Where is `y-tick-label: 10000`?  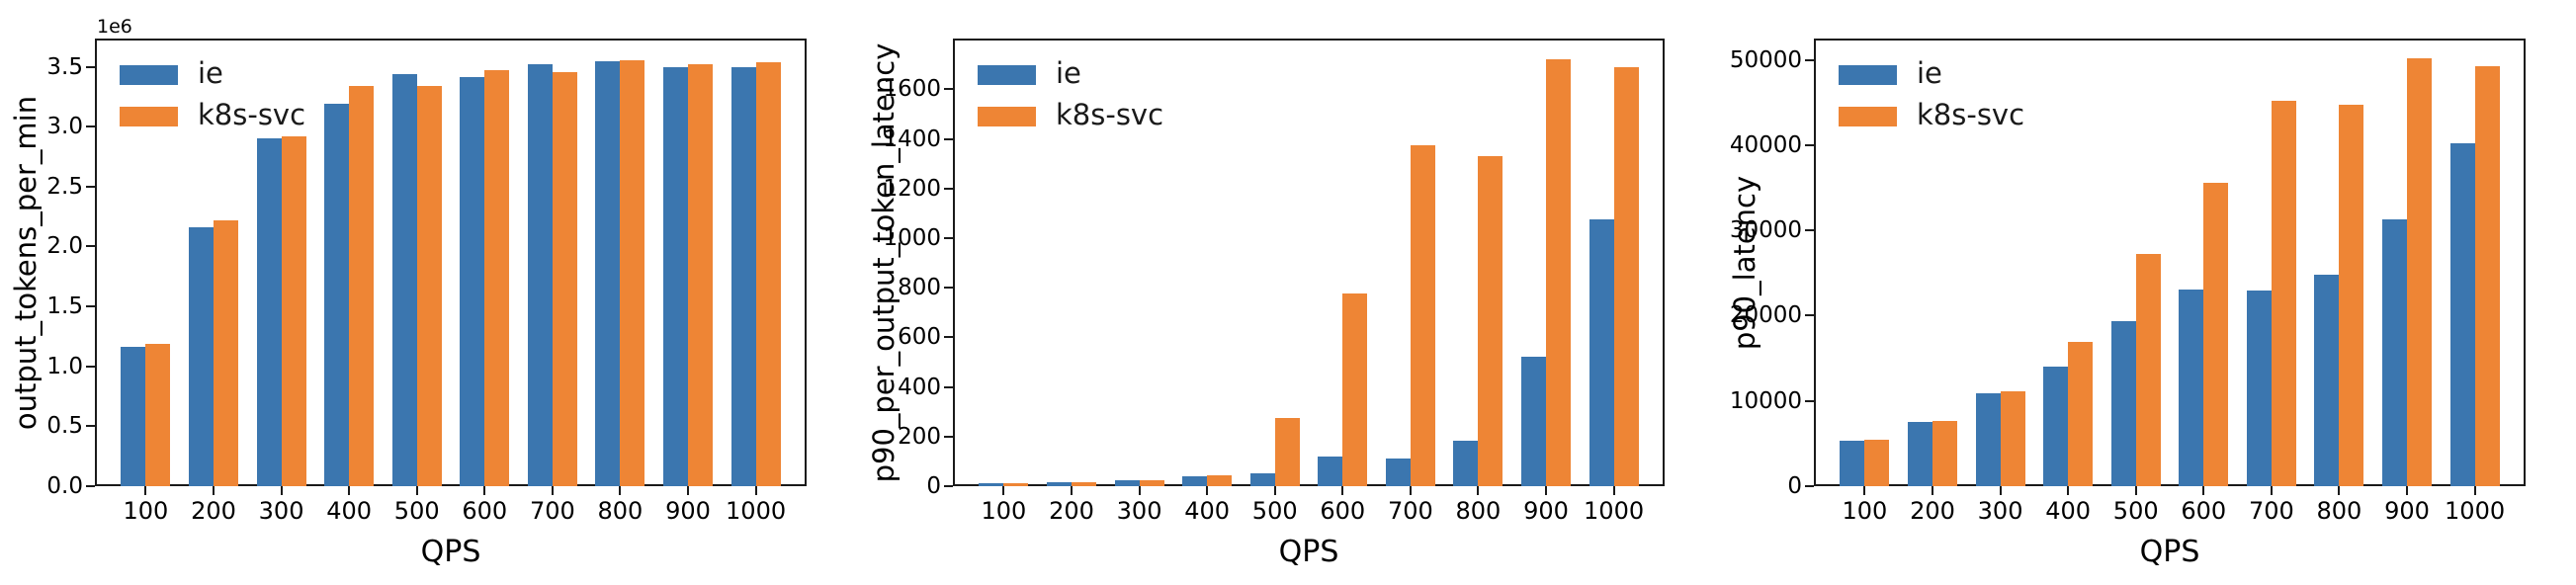 y-tick-label: 10000 is located at coordinates (1765, 400).